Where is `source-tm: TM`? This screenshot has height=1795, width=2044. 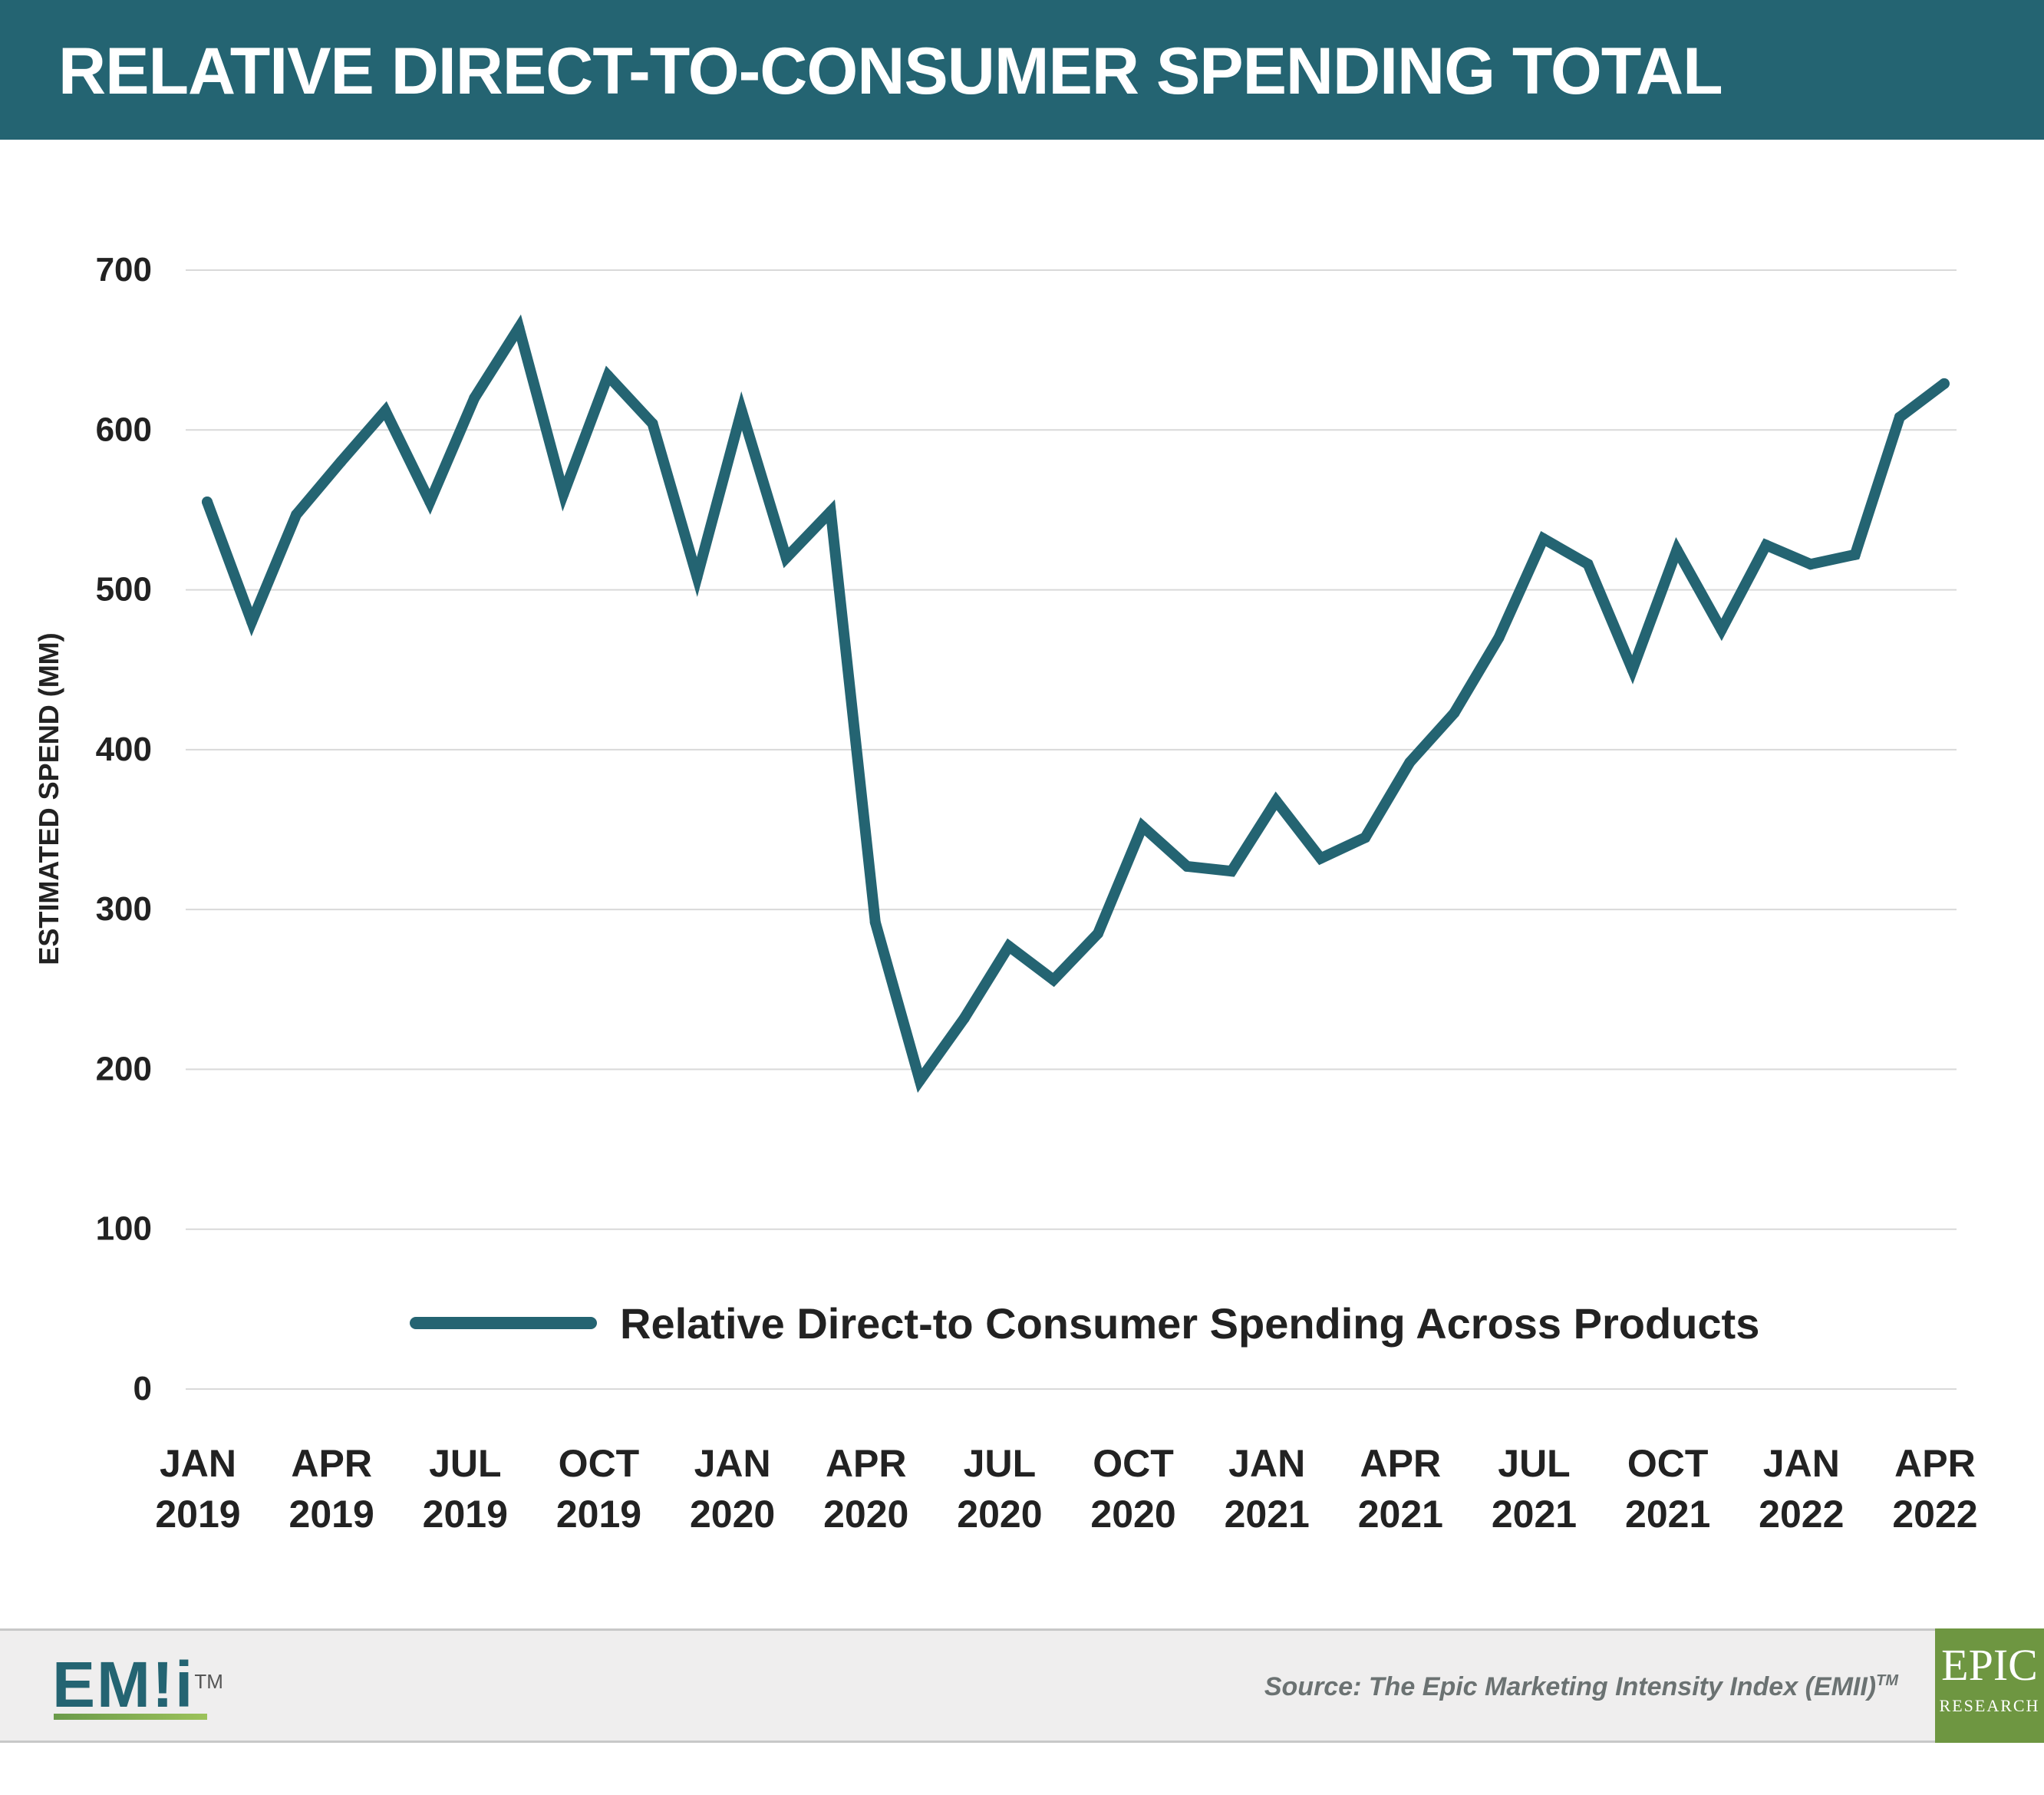
source-tm: TM is located at coordinates (1887, 1680).